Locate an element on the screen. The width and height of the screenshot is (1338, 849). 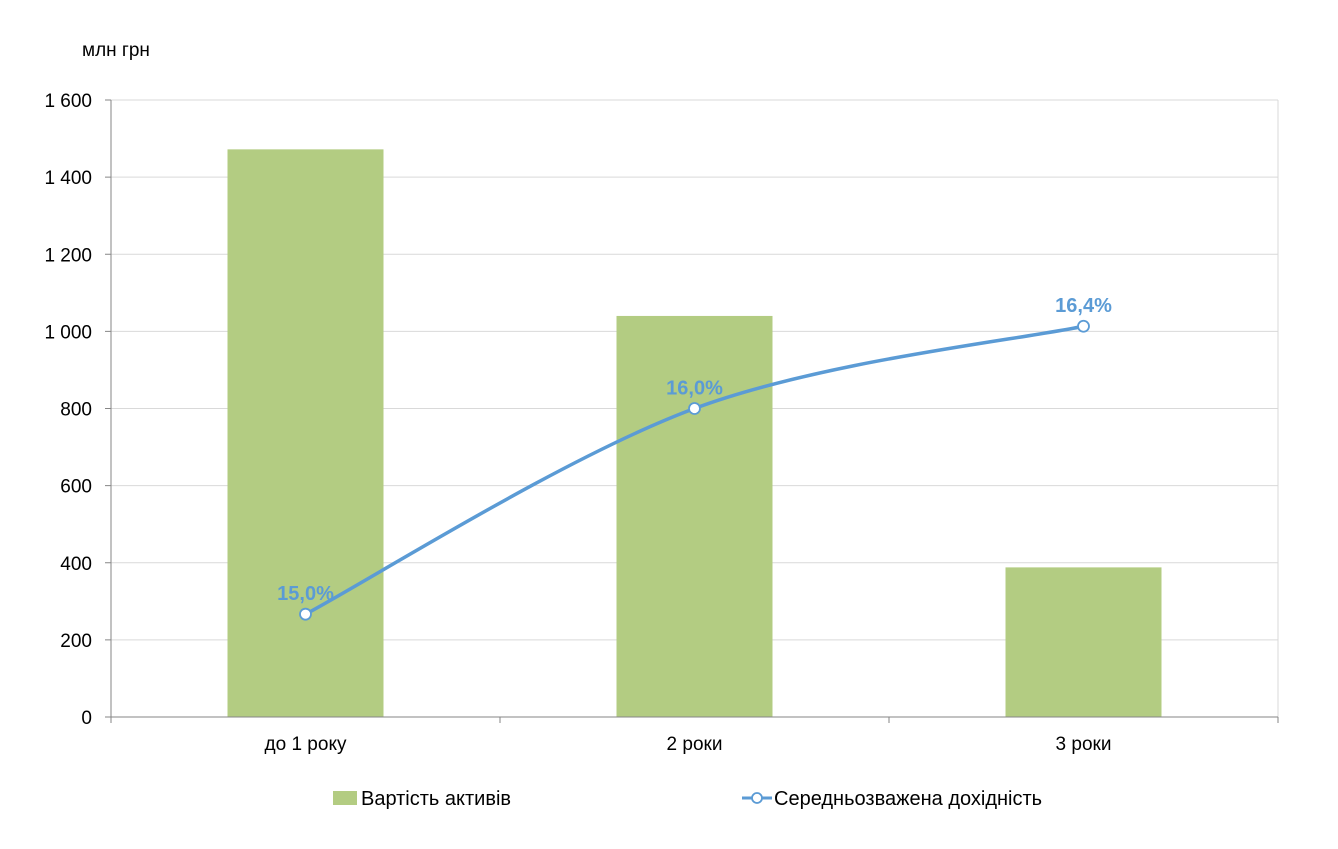
legend-label: Вартість активів is located at coordinates (436, 799).